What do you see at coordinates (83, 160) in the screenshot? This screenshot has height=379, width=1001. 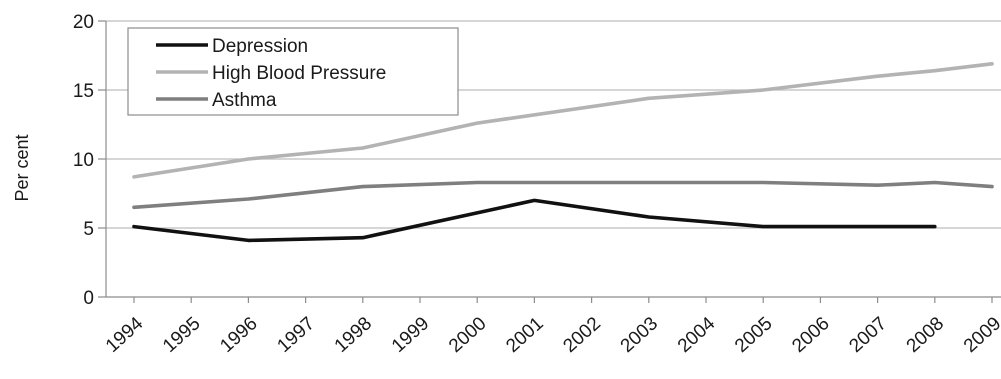 I see `y-tick-label: 10` at bounding box center [83, 160].